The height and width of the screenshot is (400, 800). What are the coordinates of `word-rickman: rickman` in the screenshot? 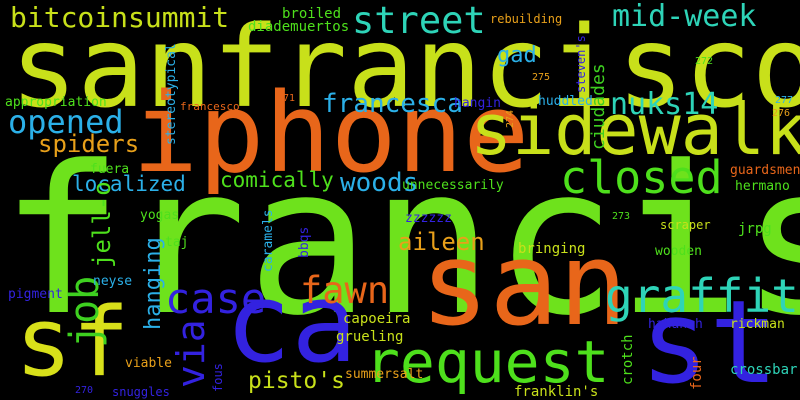 It's located at (757, 324).